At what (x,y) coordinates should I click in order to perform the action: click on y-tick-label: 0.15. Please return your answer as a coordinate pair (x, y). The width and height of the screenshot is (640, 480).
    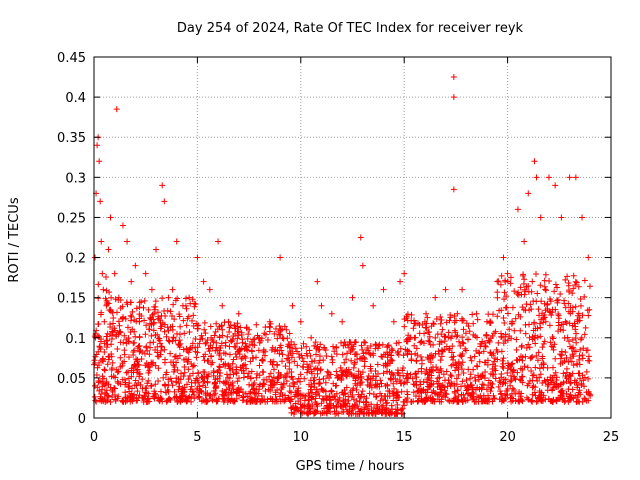
    Looking at the image, I should click on (71, 299).